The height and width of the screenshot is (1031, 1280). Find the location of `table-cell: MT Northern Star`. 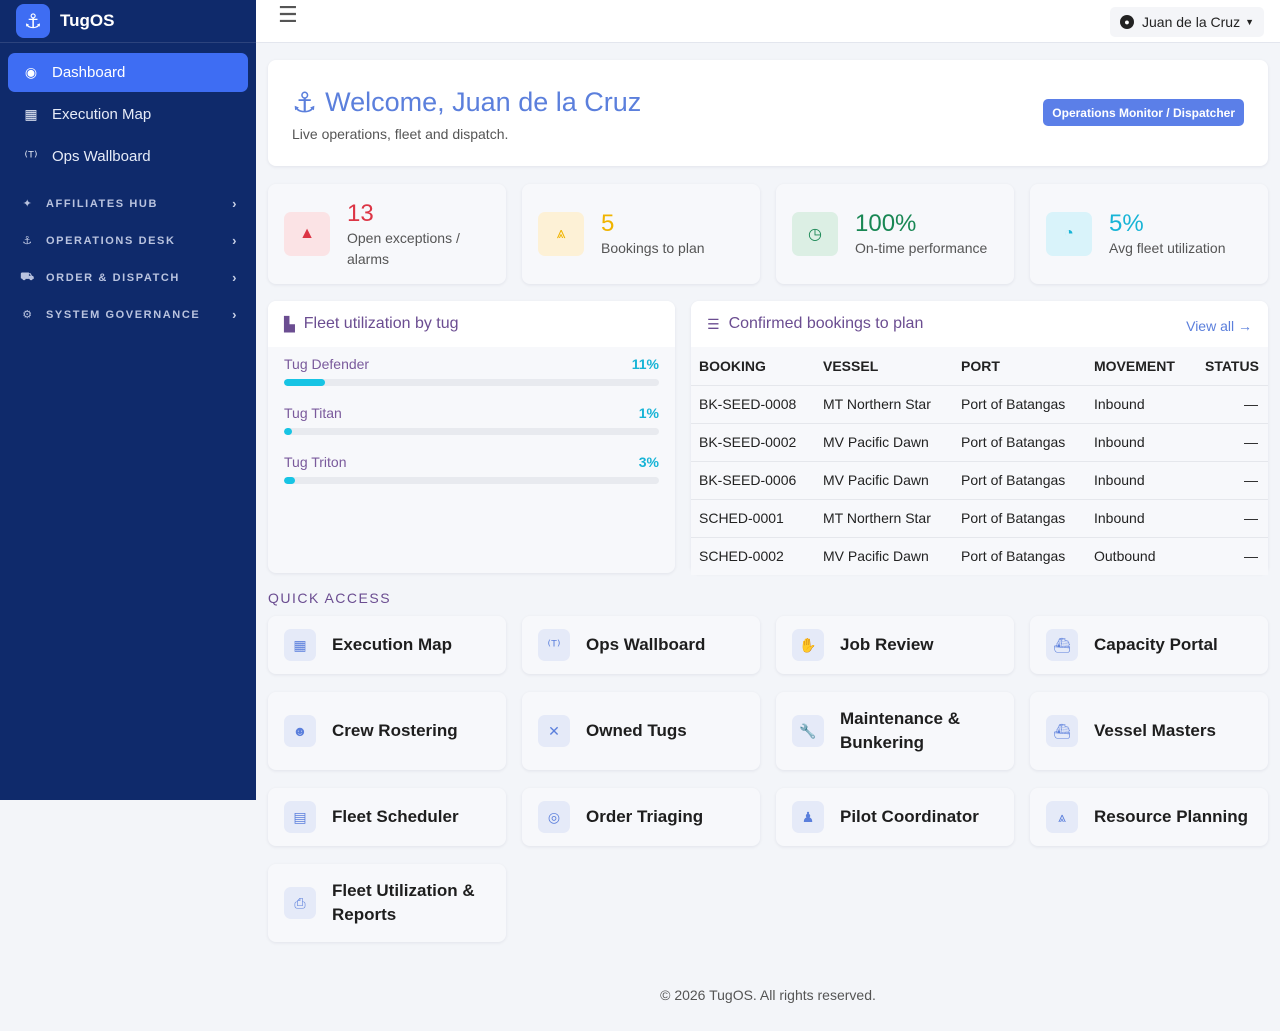

table-cell: MT Northern Star is located at coordinates (884, 403).